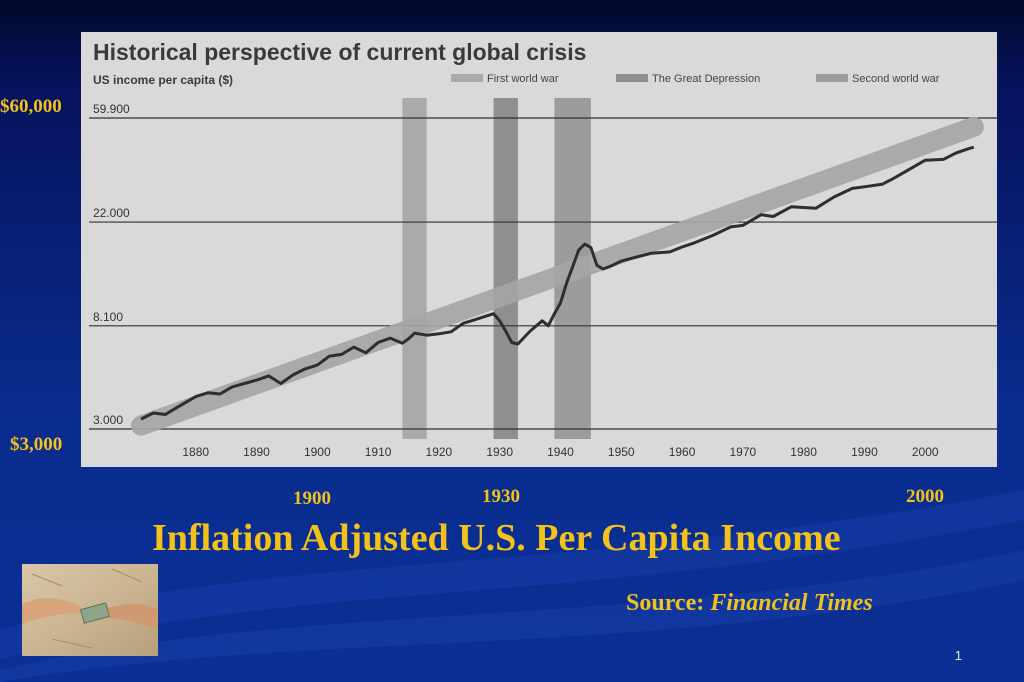  What do you see at coordinates (803, 452) in the screenshot?
I see `x-tick-label: 1980` at bounding box center [803, 452].